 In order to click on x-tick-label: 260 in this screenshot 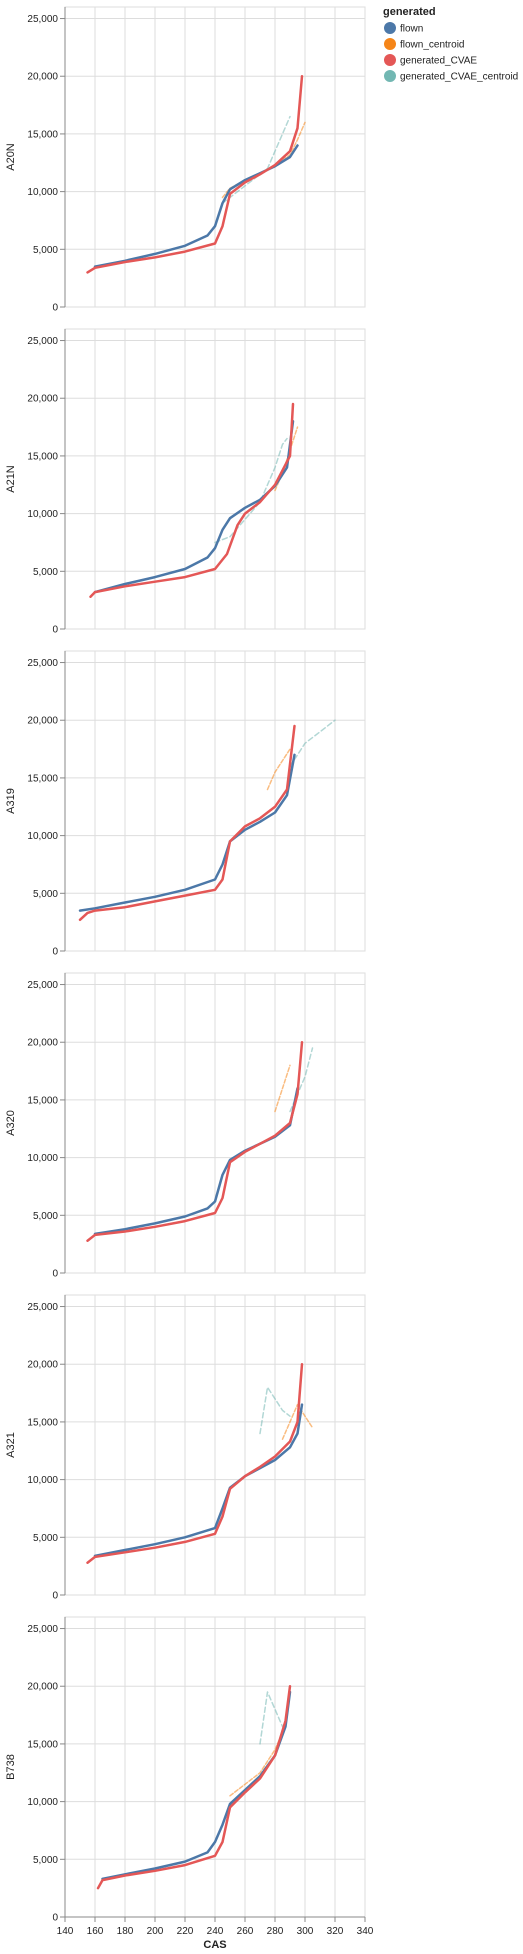, I will do `click(245, 1931)`.